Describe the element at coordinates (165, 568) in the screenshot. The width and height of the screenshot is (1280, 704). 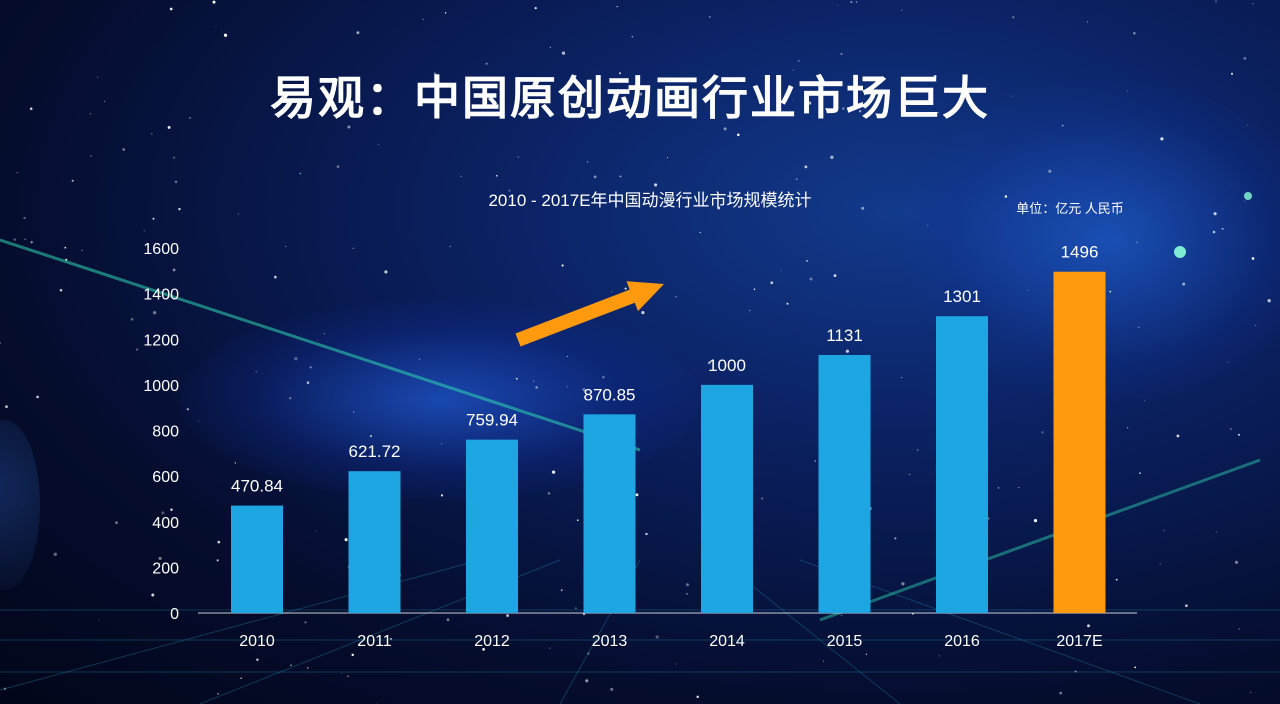
I see `y-tick-label: 200` at that location.